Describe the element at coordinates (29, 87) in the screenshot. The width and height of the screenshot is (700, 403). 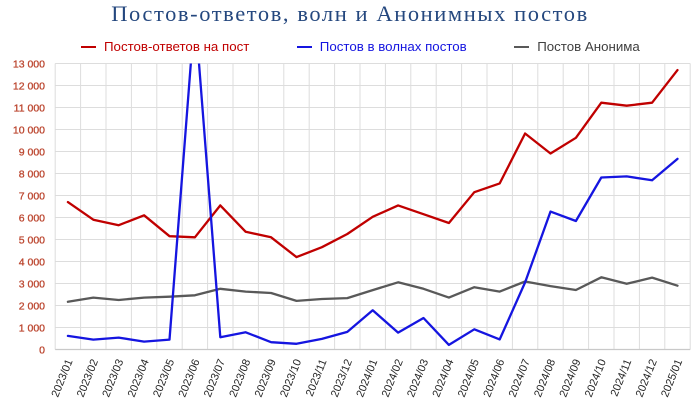
I see `svg-text: 12 000` at that location.